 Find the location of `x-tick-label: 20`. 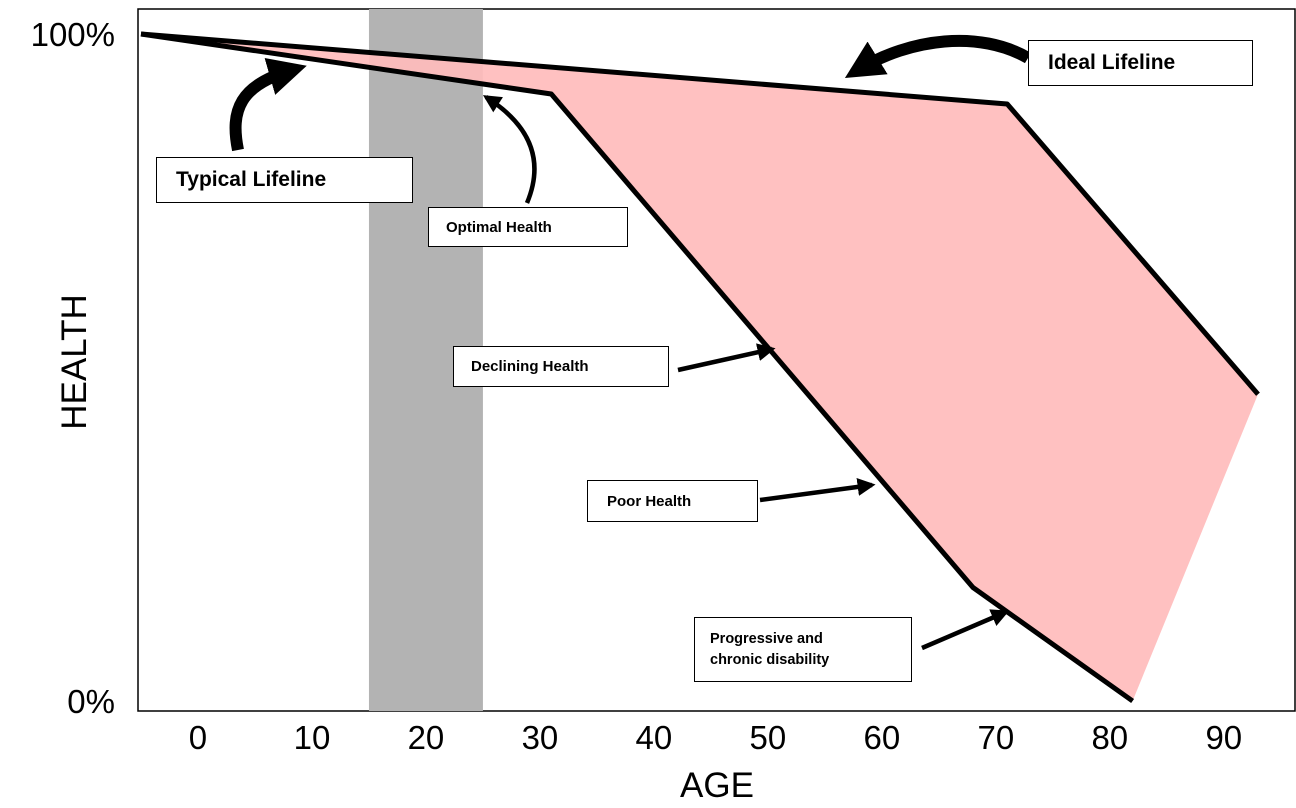

x-tick-label: 20 is located at coordinates (426, 737).